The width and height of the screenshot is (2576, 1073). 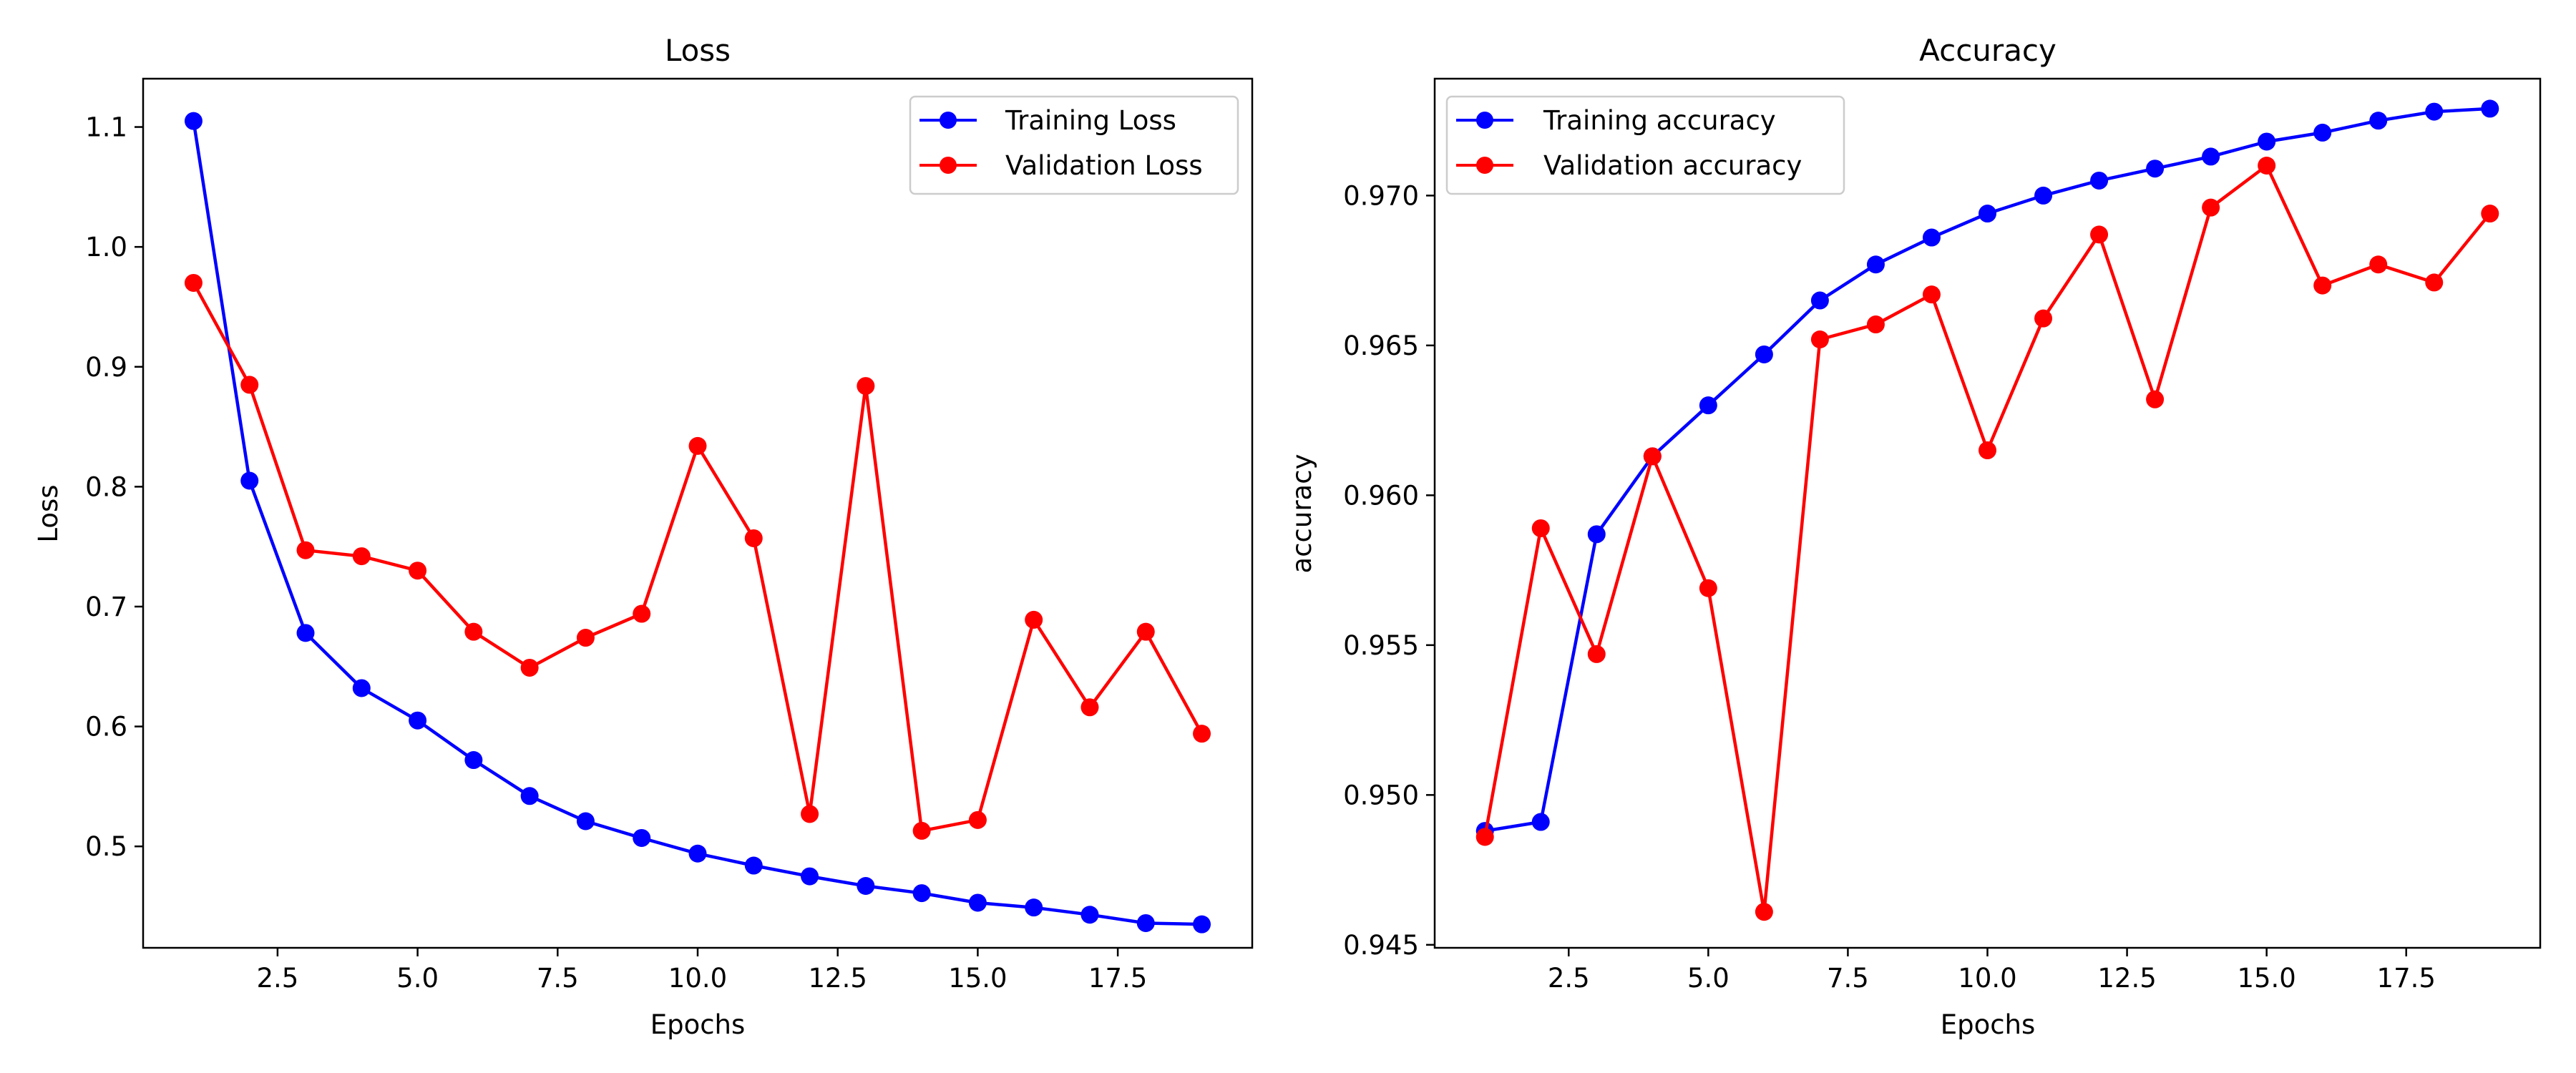 I want to click on accuracy-y-axis-label: accuracy, so click(x=1302, y=514).